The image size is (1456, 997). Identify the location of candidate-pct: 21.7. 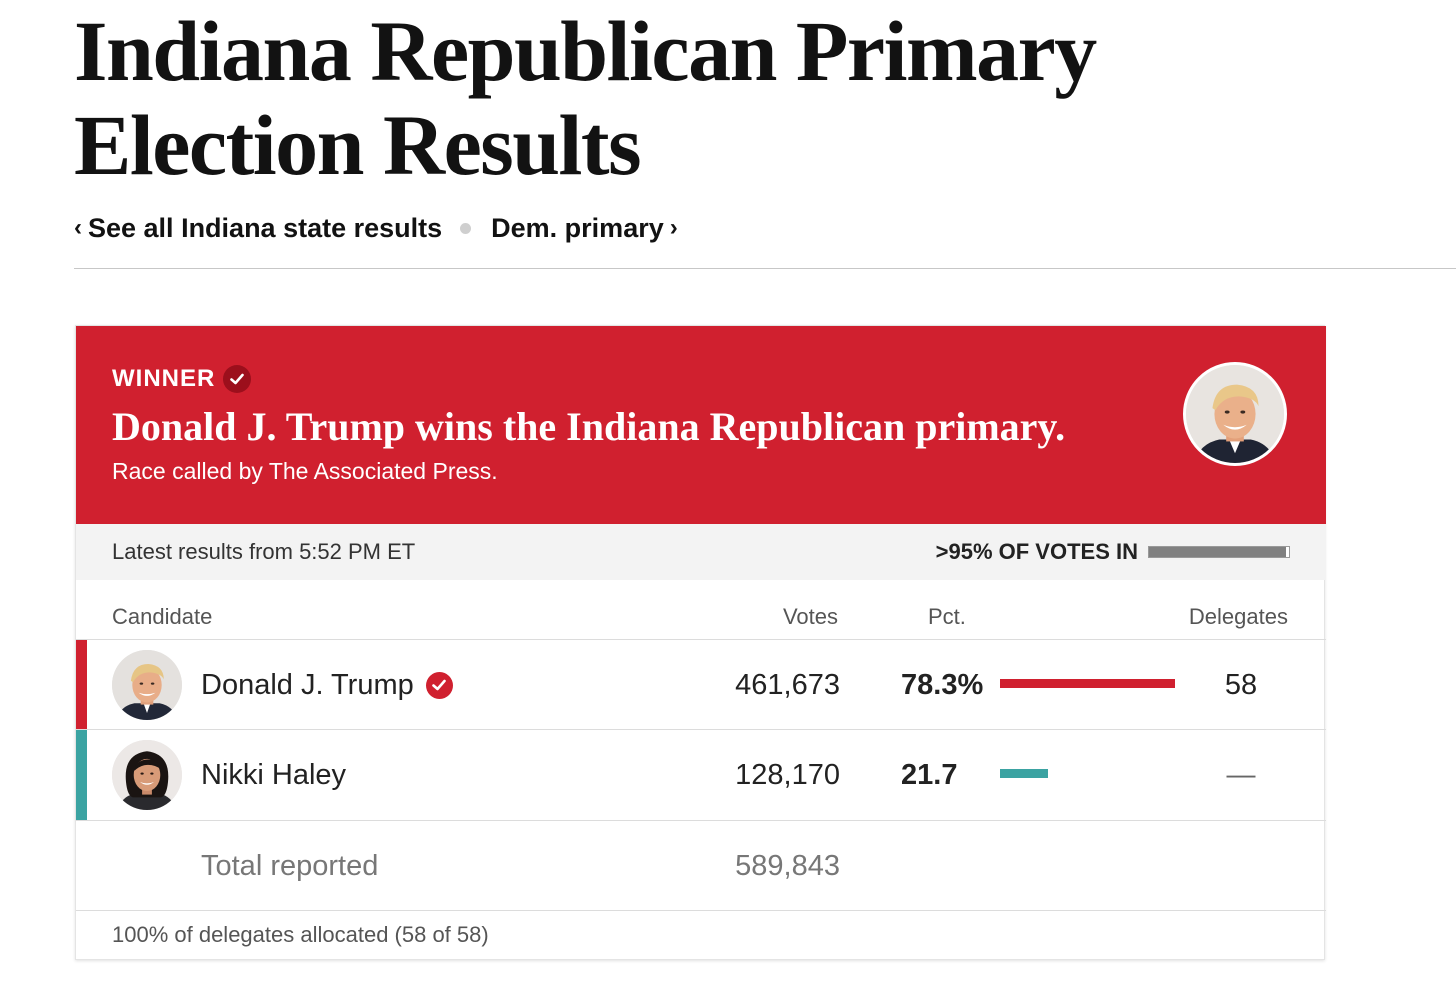
(929, 775).